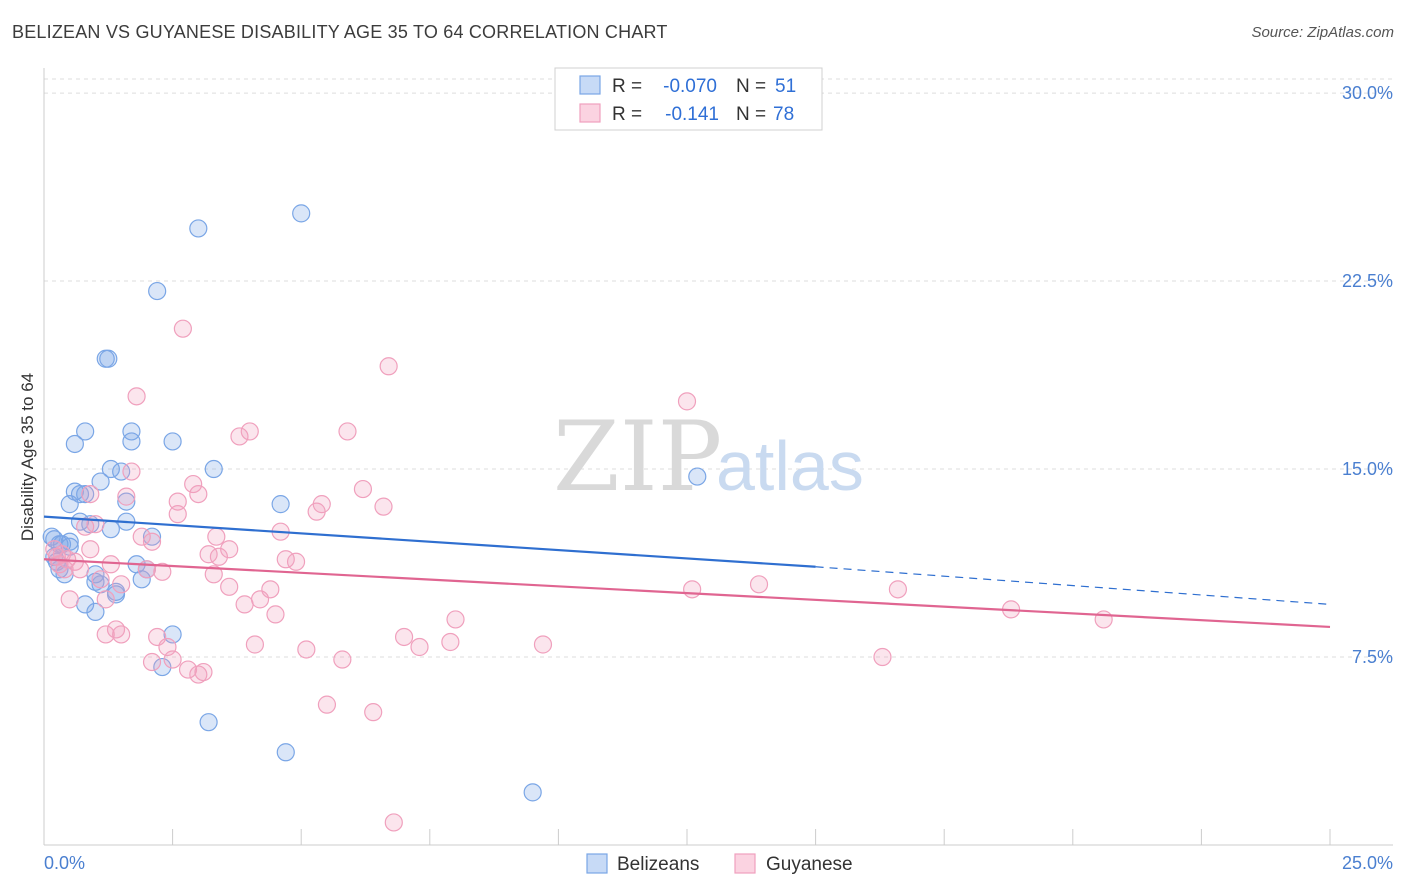 Image resolution: width=1406 pixels, height=892 pixels. What do you see at coordinates (1367, 375) in the screenshot?
I see `y-tick-labels: 7.5% 15.0% 22.5% 30.0%` at bounding box center [1367, 375].